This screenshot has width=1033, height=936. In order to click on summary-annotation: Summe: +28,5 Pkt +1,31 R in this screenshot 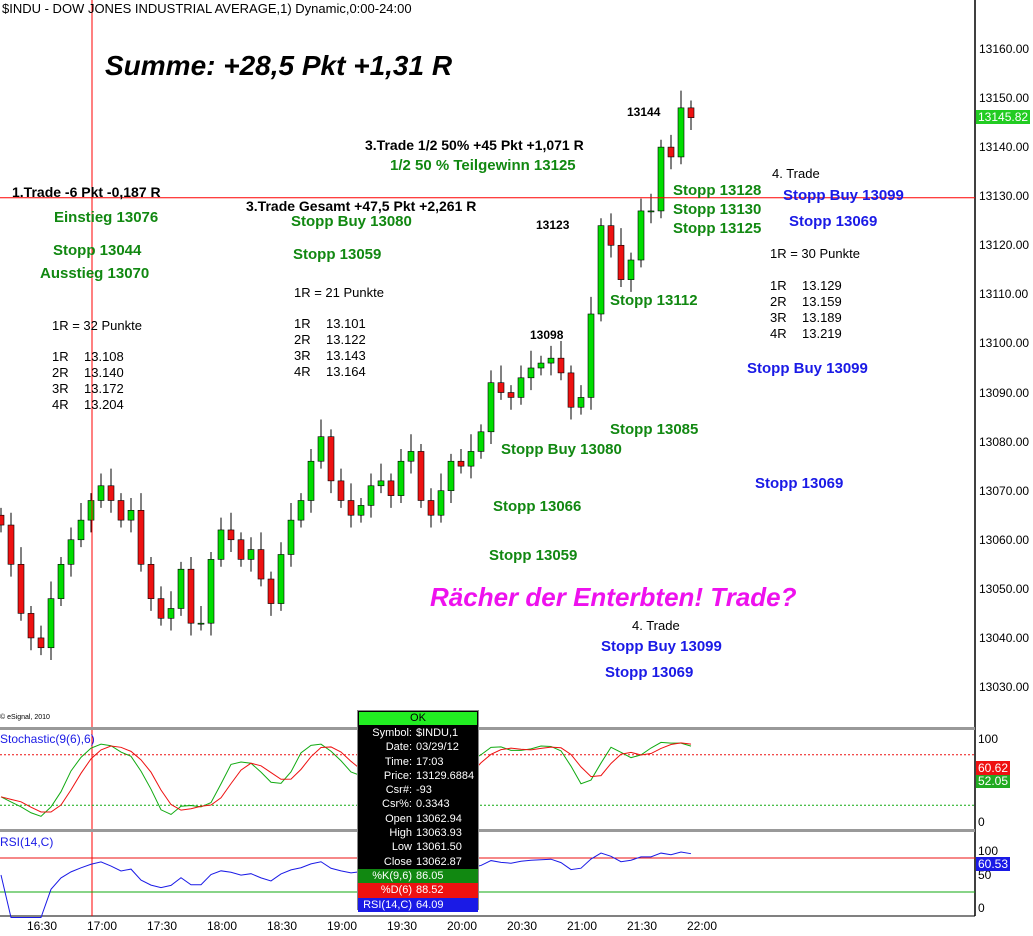, I will do `click(279, 65)`.